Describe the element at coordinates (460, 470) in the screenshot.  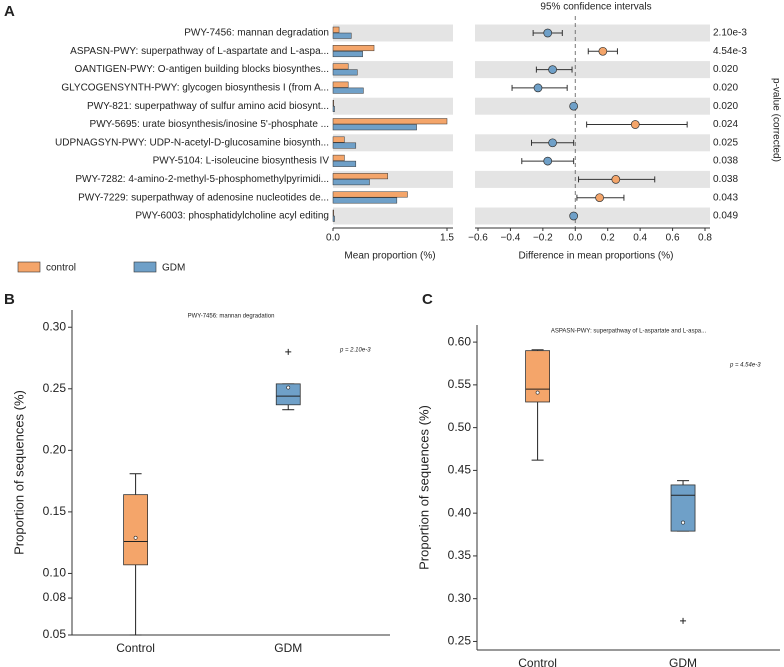
I see `y-tick-label: 0.45` at that location.